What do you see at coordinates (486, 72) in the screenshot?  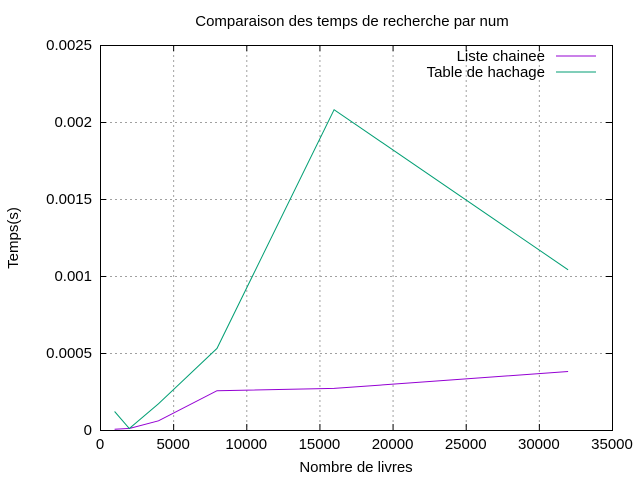 I see `legend-label-table-de-hachage: Table de hachage` at bounding box center [486, 72].